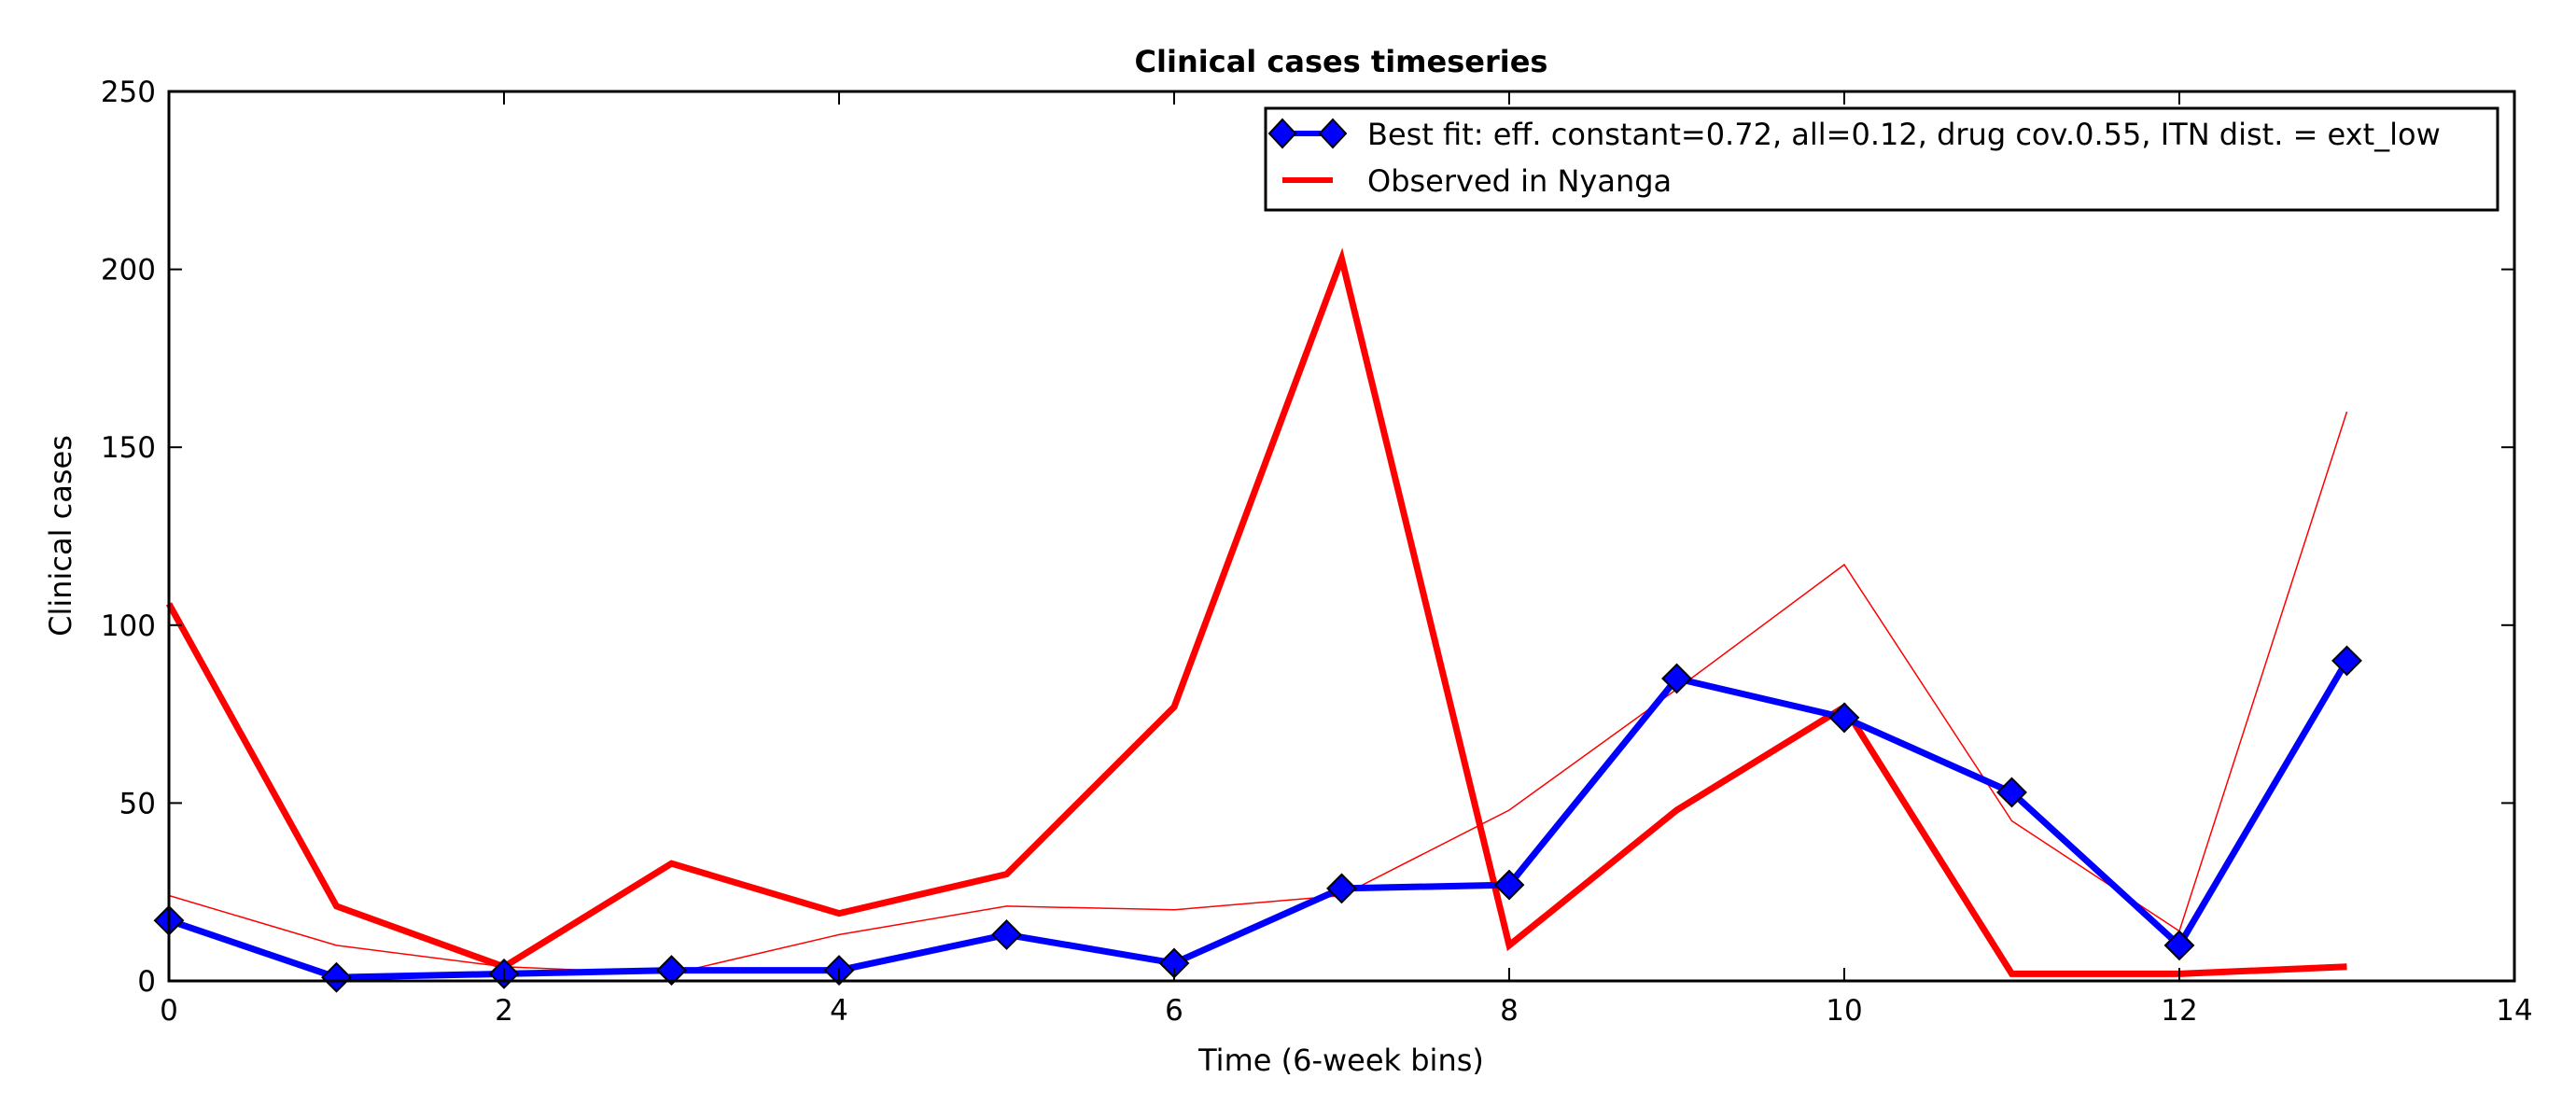 The image size is (2576, 1120). What do you see at coordinates (1174, 1011) in the screenshot?
I see `x-tick-label: 6` at bounding box center [1174, 1011].